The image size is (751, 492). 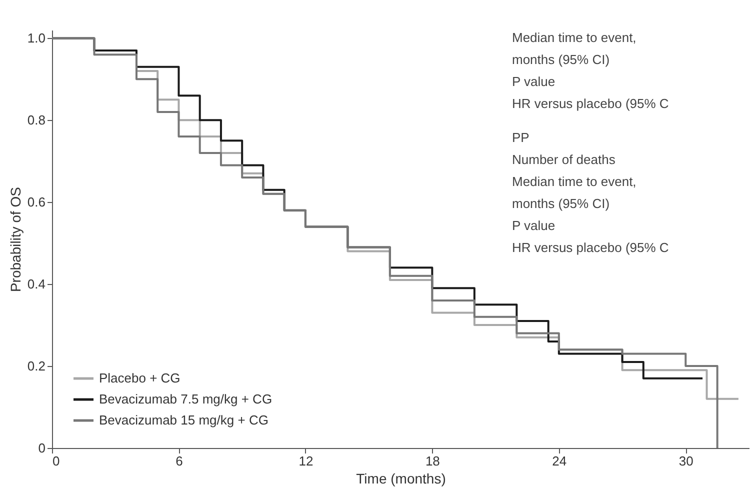 I want to click on x-axis-title: Time (months), so click(x=401, y=478).